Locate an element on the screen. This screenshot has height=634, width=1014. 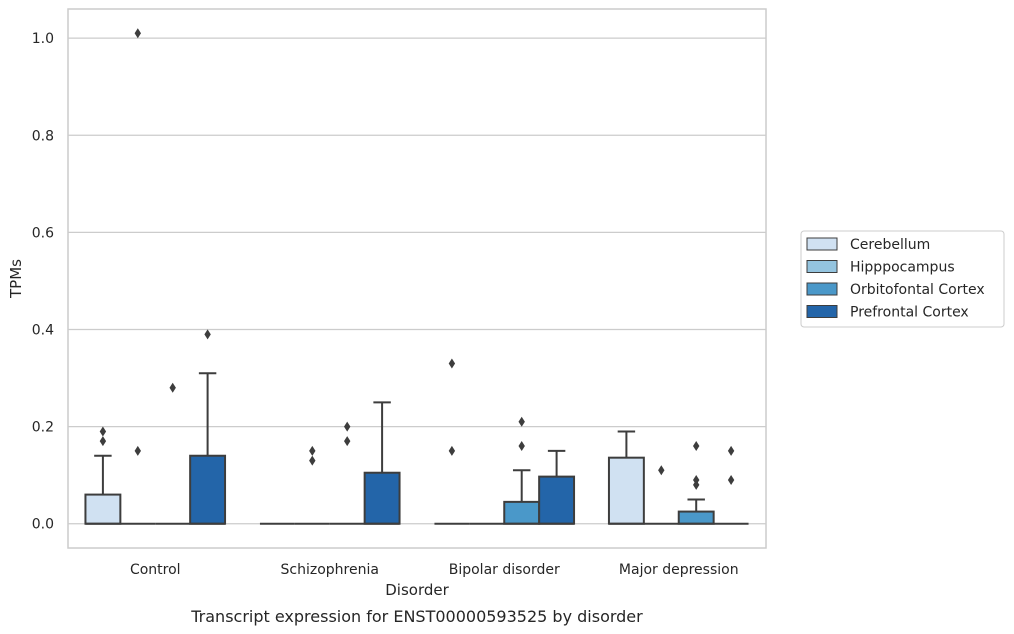
y-axis-label: TPMs is located at coordinates (16, 279).